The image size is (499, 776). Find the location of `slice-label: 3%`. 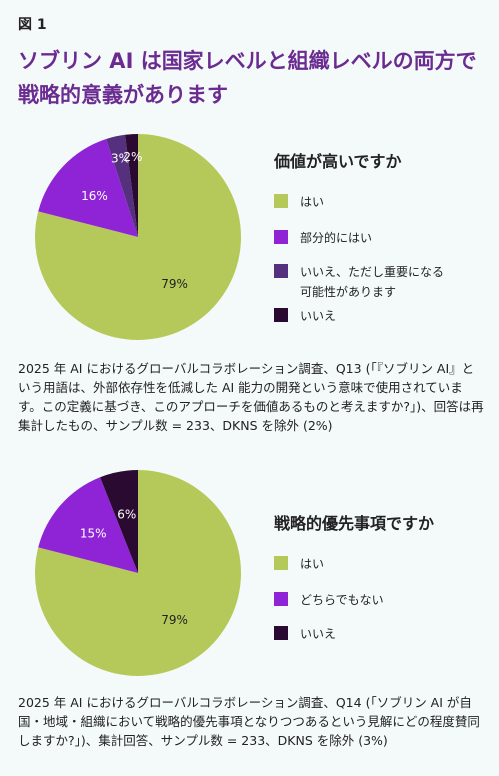

slice-label: 3% is located at coordinates (120, 159).